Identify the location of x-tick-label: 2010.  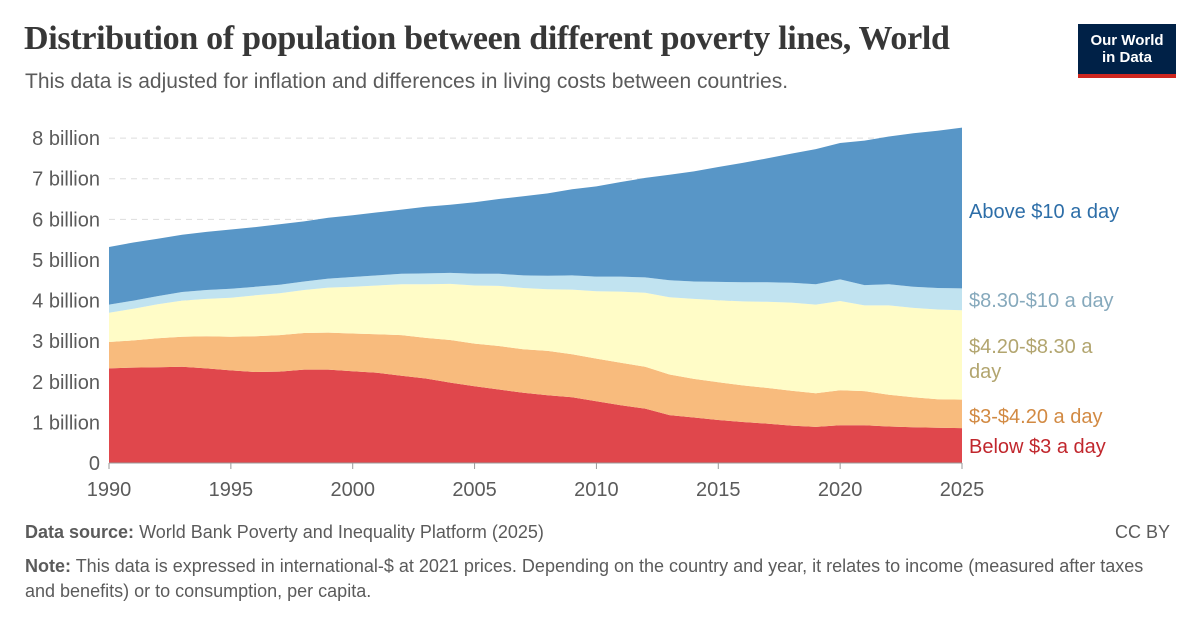
(596, 490).